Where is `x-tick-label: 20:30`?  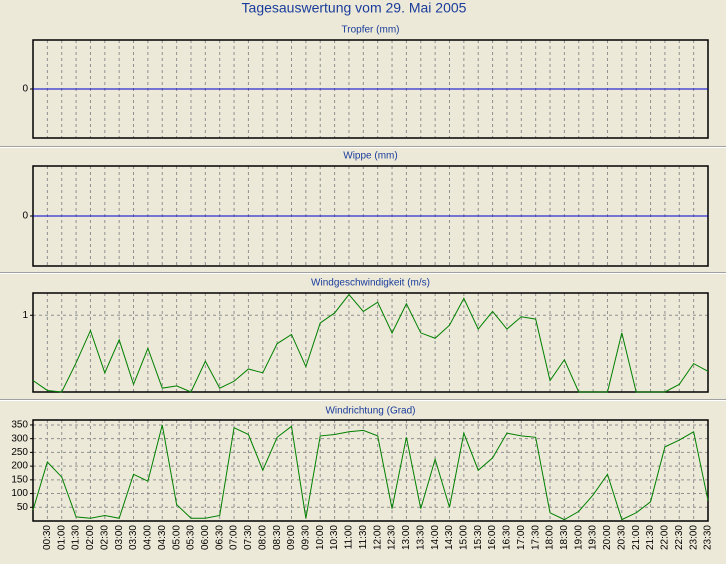 x-tick-label: 20:30 is located at coordinates (621, 537).